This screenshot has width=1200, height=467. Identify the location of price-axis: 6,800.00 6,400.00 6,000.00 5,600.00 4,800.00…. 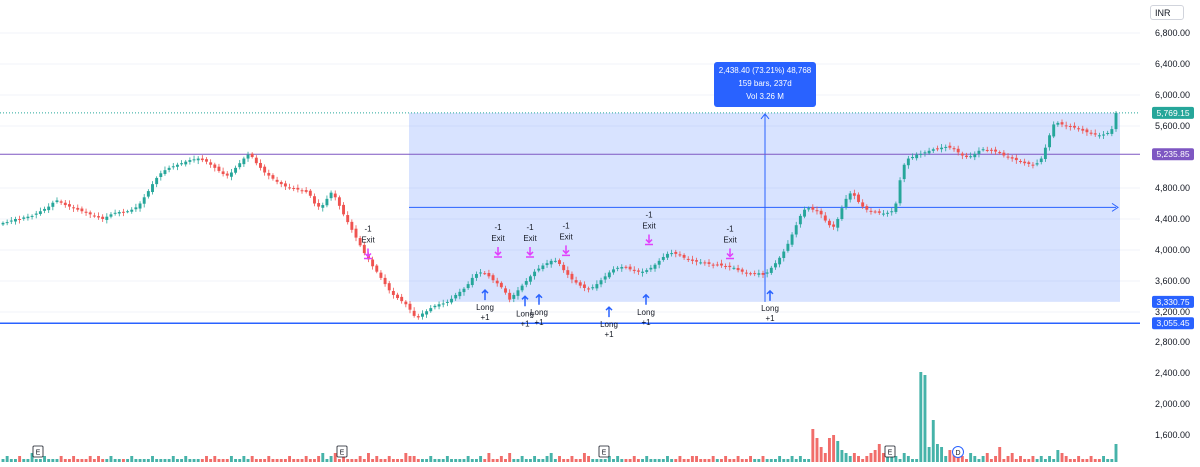
(1172, 234).